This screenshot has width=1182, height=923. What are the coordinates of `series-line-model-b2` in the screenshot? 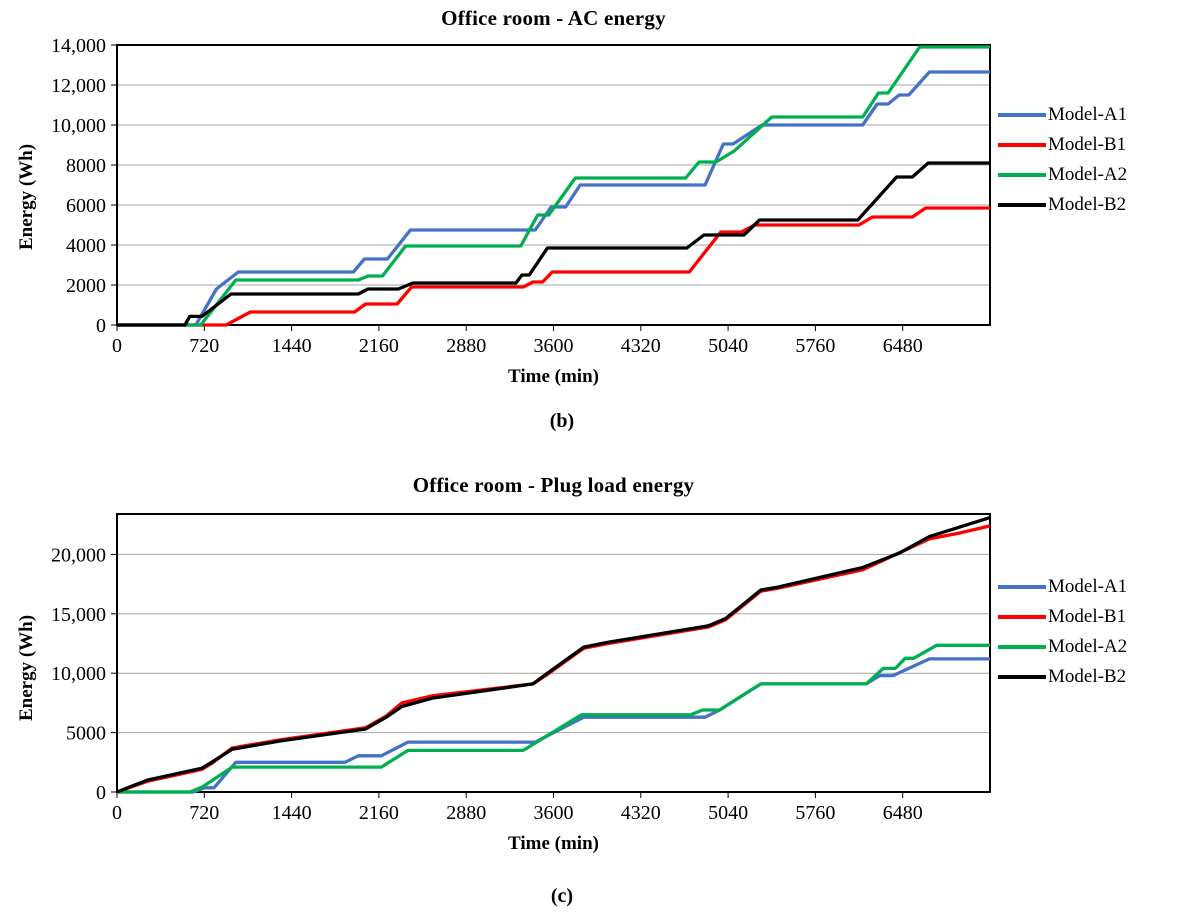 It's located at (553, 244).